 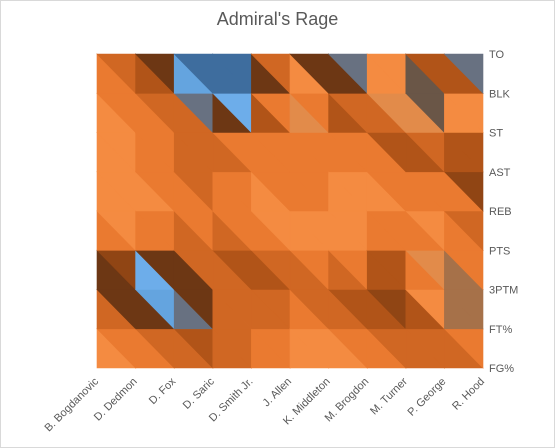 What do you see at coordinates (500, 212) in the screenshot?
I see `y-tick-label: REB` at bounding box center [500, 212].